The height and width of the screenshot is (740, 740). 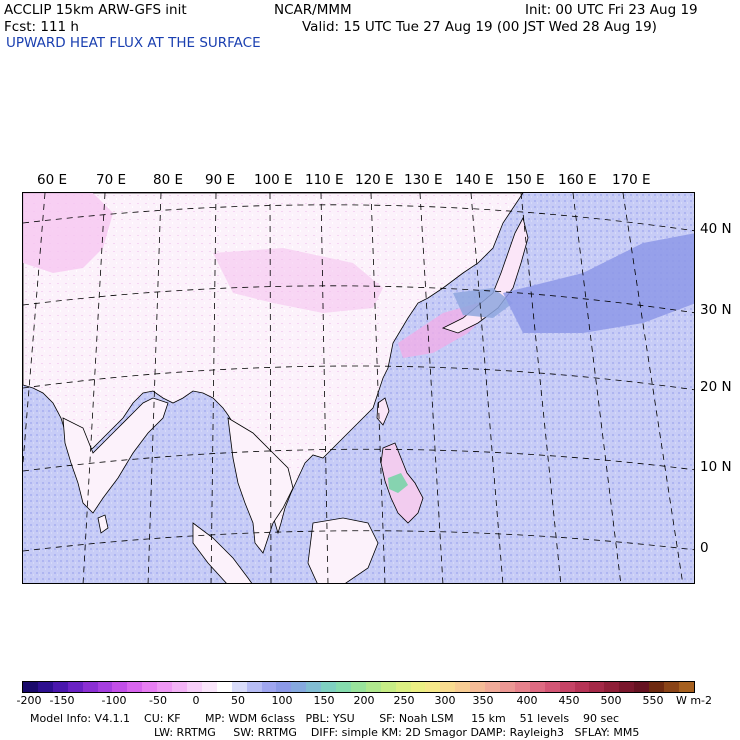 I want to click on sumatra-land, so click(x=222, y=552).